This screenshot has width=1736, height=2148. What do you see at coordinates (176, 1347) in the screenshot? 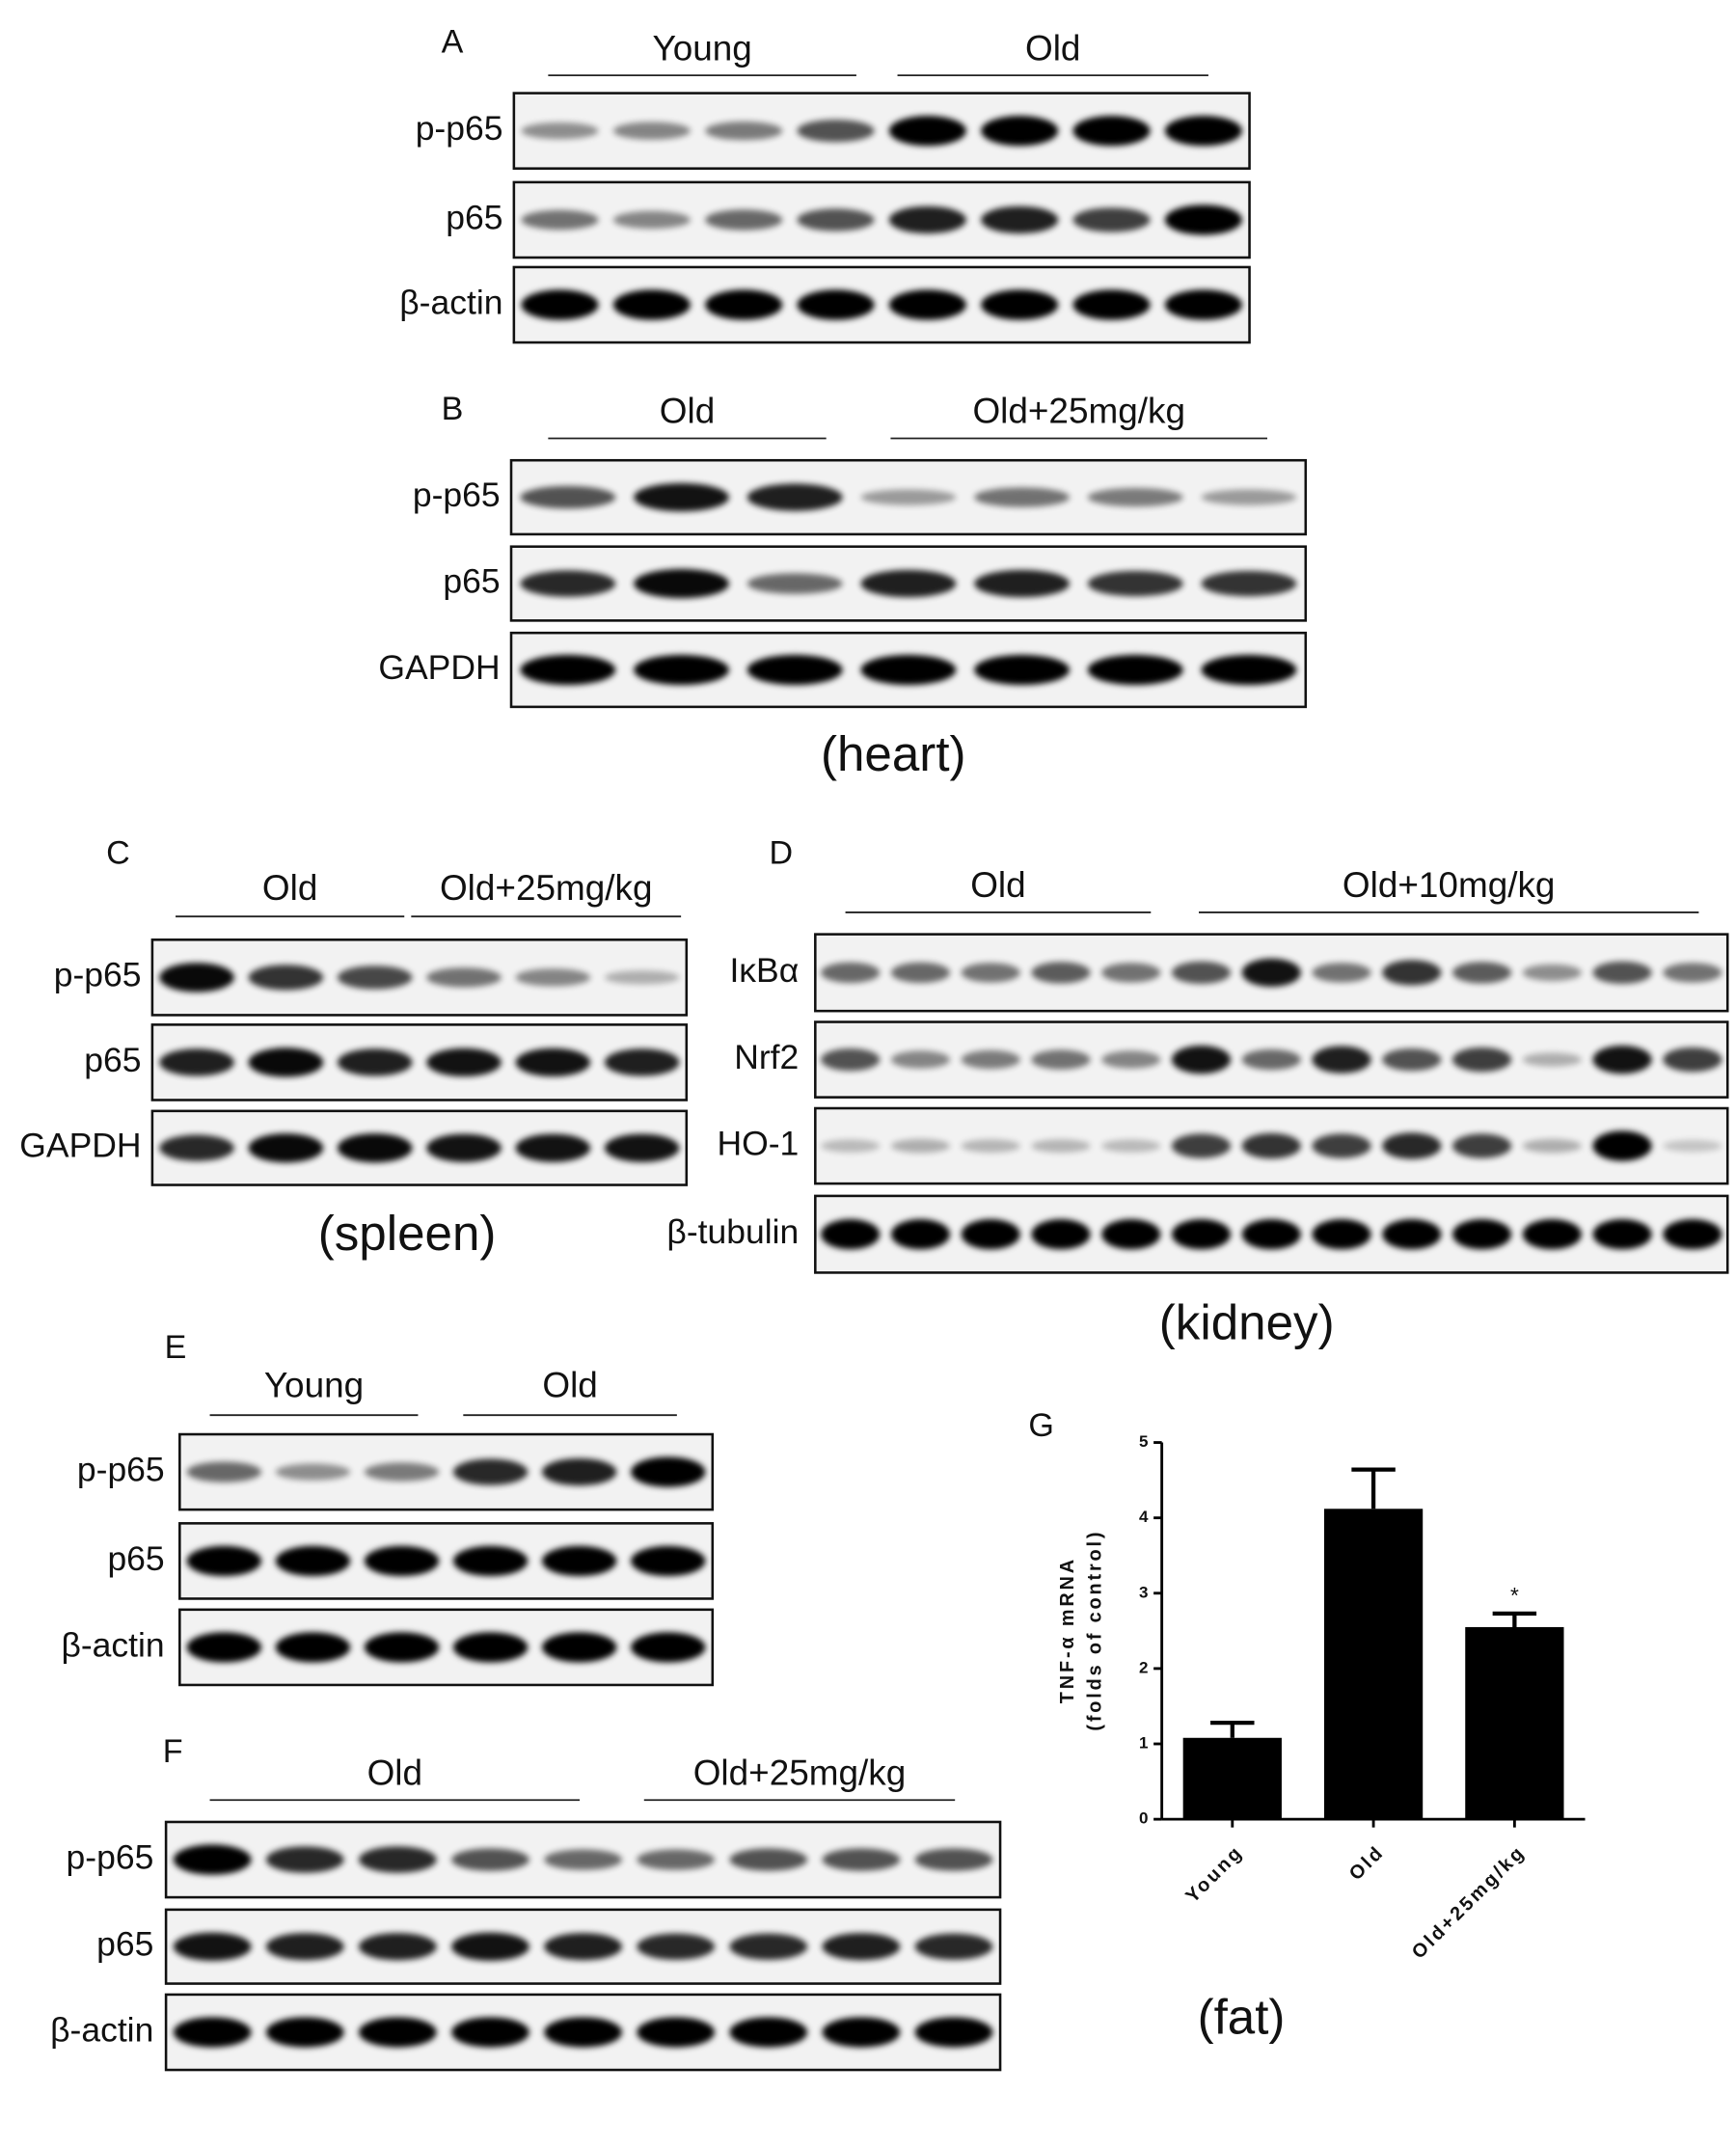
I see `panel-label: E` at bounding box center [176, 1347].